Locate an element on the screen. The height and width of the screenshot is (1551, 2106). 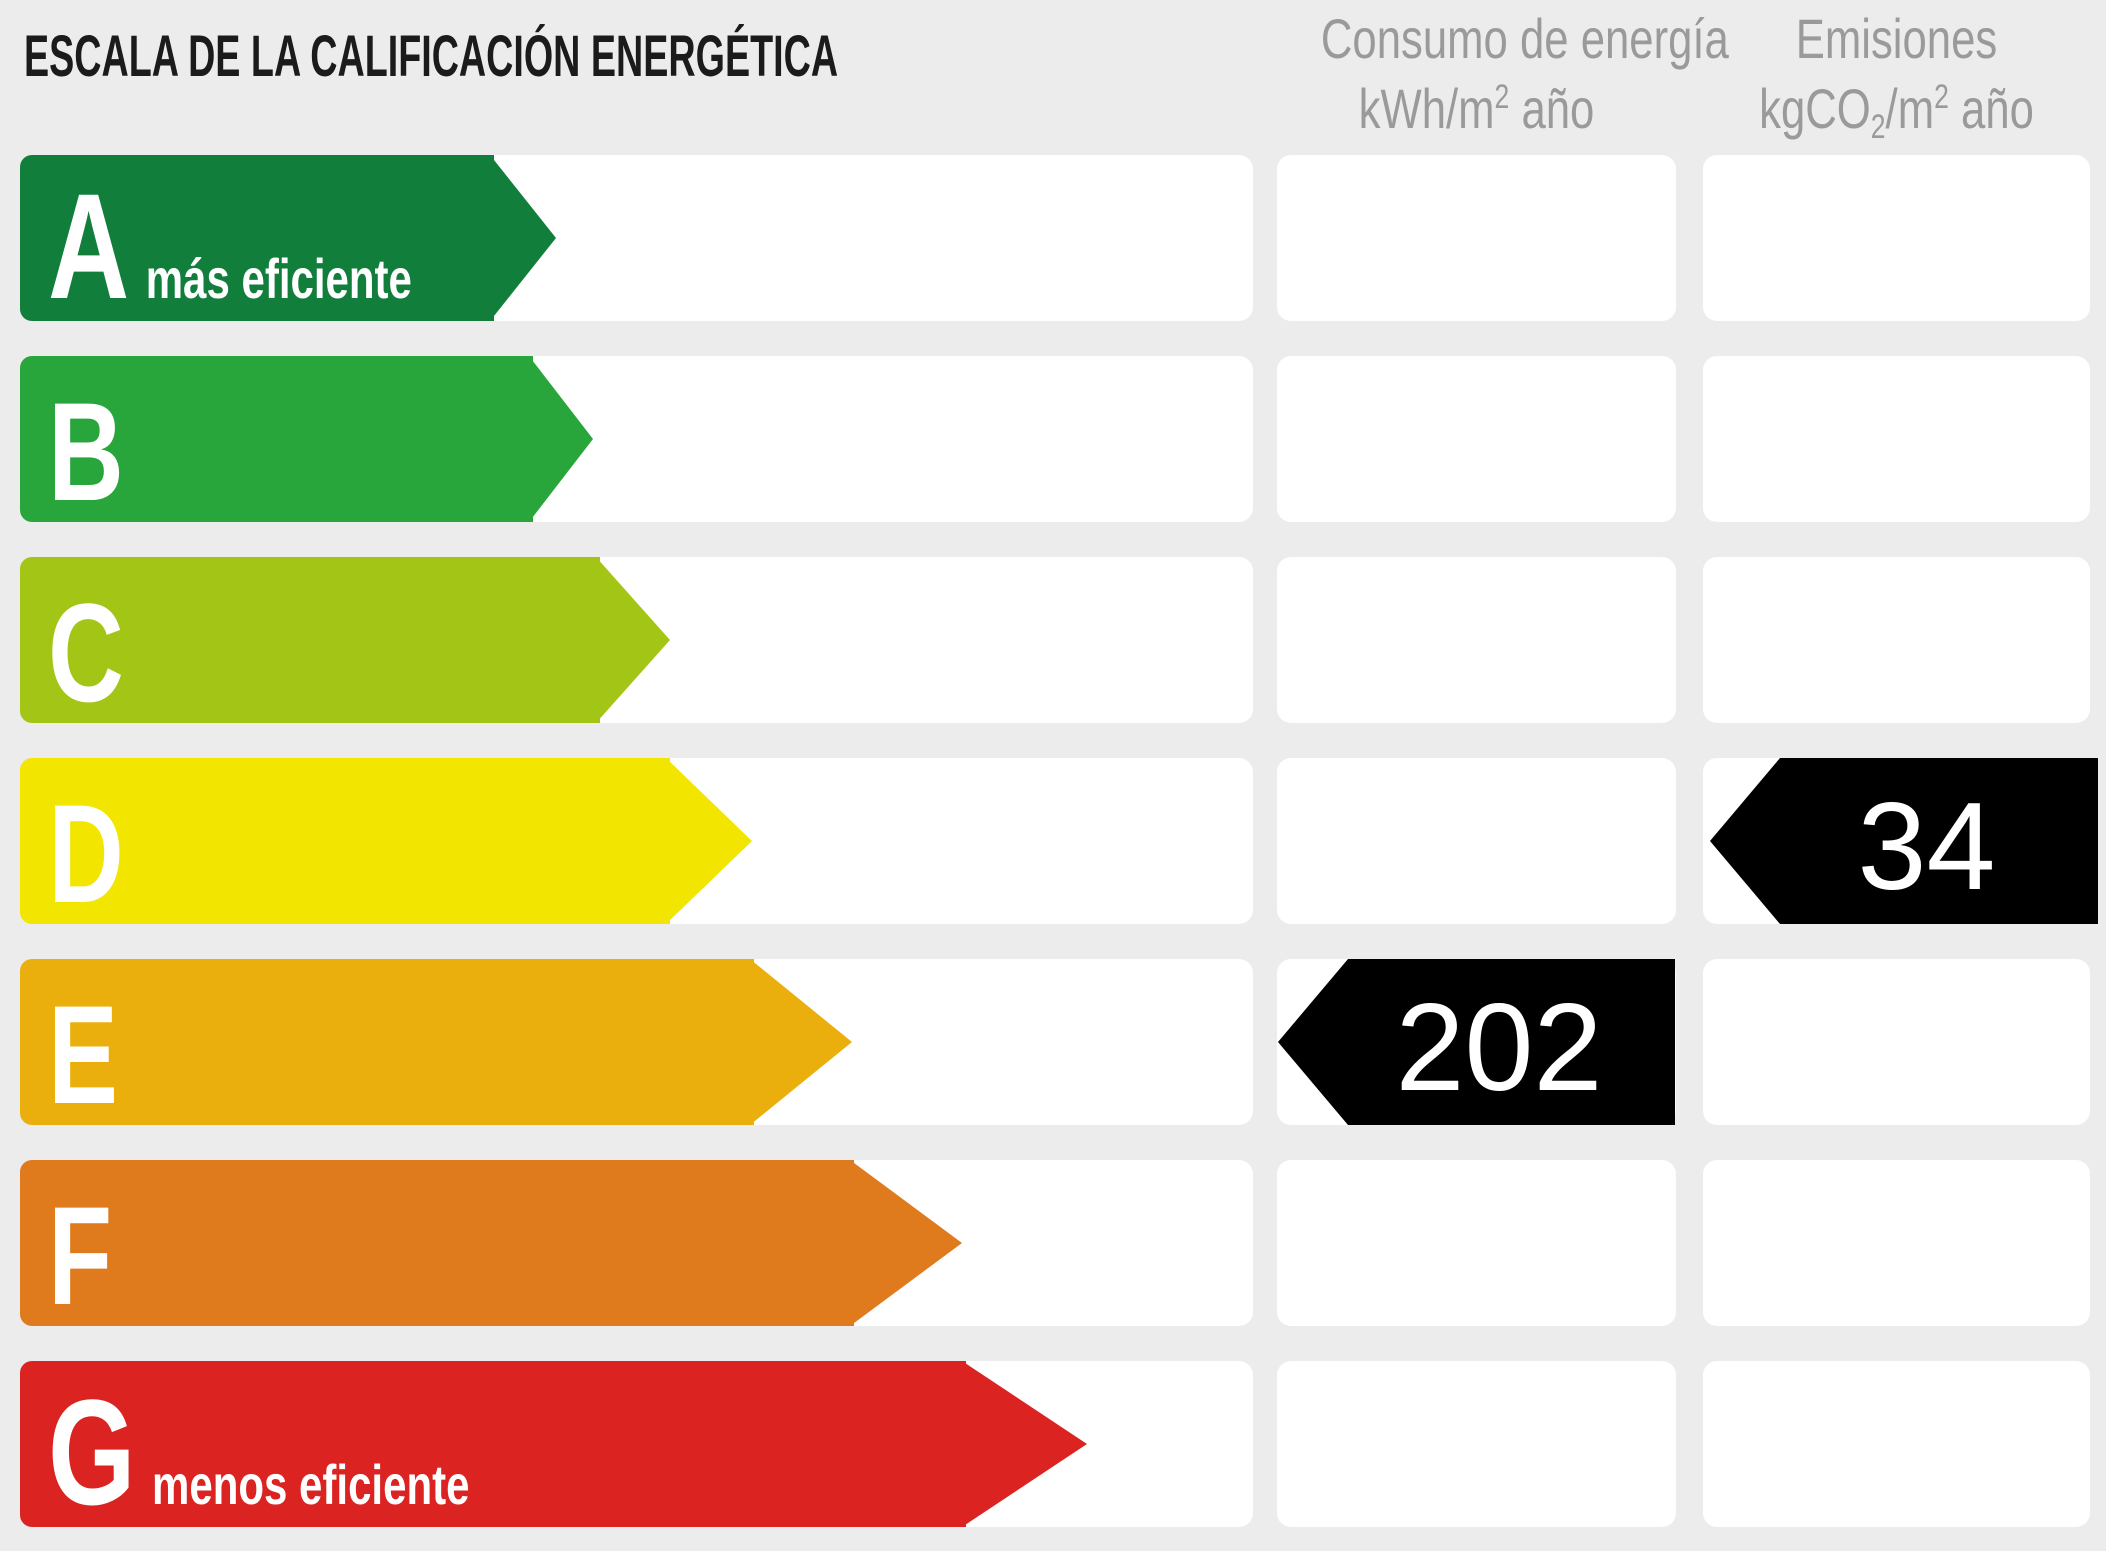
rating-row-e: E is located at coordinates (1053, 1042).